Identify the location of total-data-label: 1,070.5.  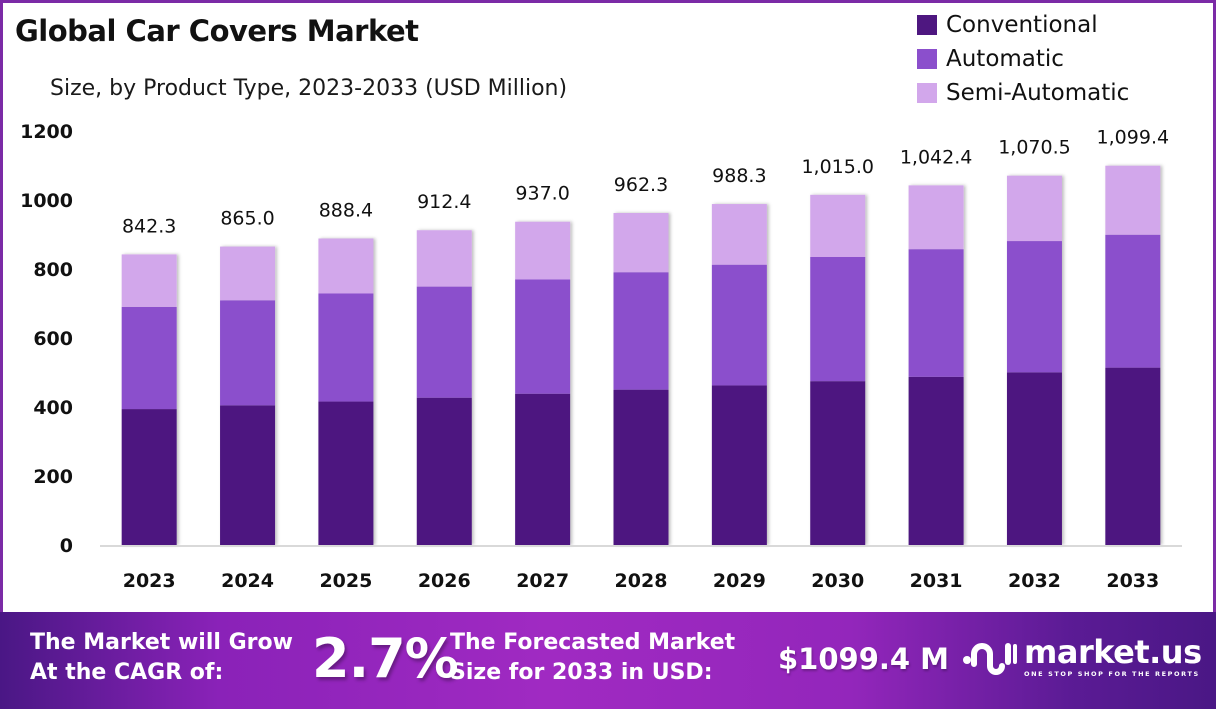
(1034, 148).